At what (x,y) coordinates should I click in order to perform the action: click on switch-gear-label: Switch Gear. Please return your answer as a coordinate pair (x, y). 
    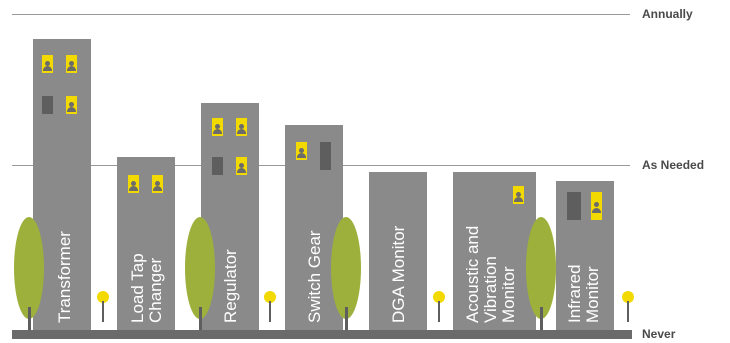
    Looking at the image, I should click on (314, 276).